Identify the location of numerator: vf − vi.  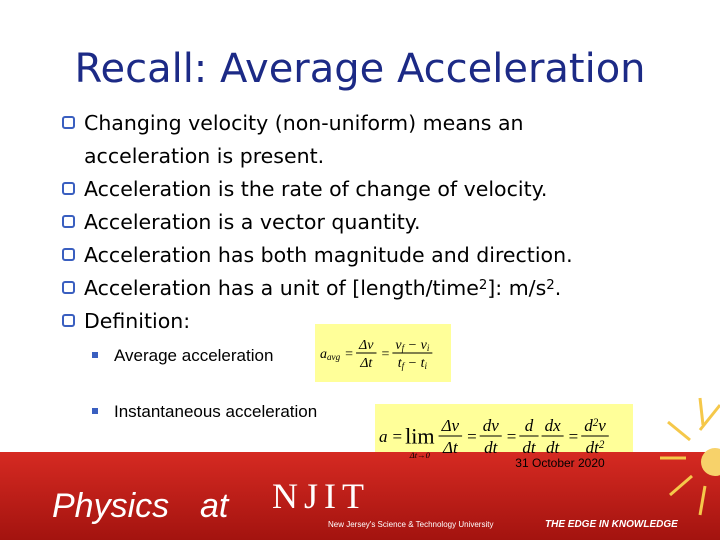
(412, 345).